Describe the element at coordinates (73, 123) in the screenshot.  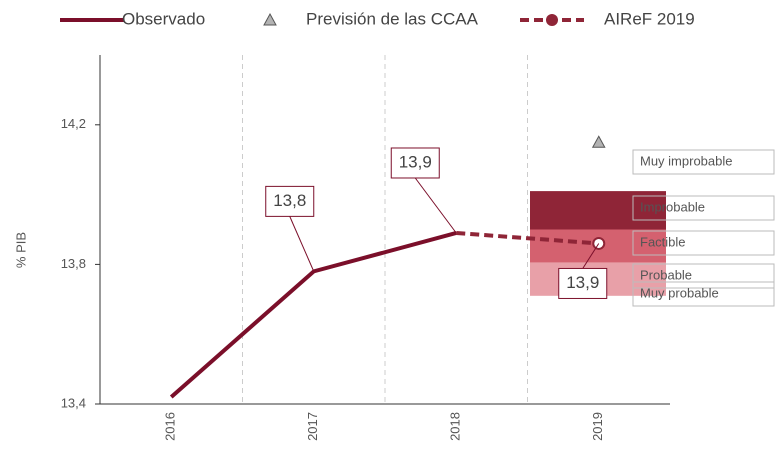
I see `y-tick-label: 14,2` at that location.